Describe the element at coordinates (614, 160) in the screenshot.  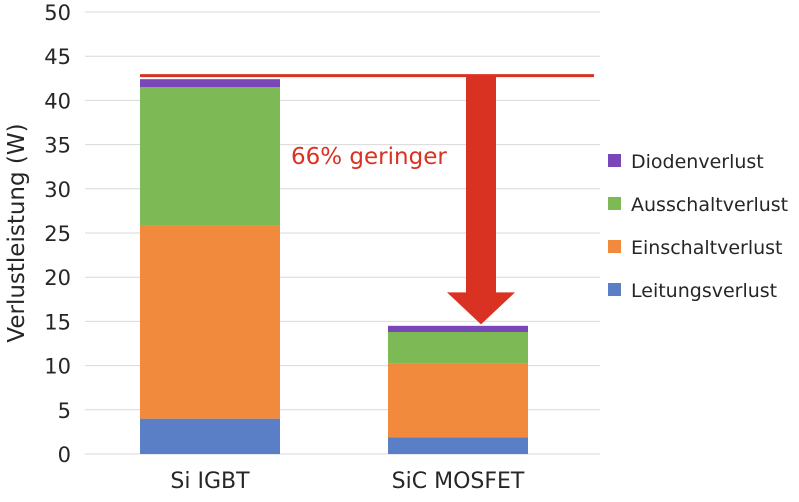
I see `legend-swatch-diodenverlust` at that location.